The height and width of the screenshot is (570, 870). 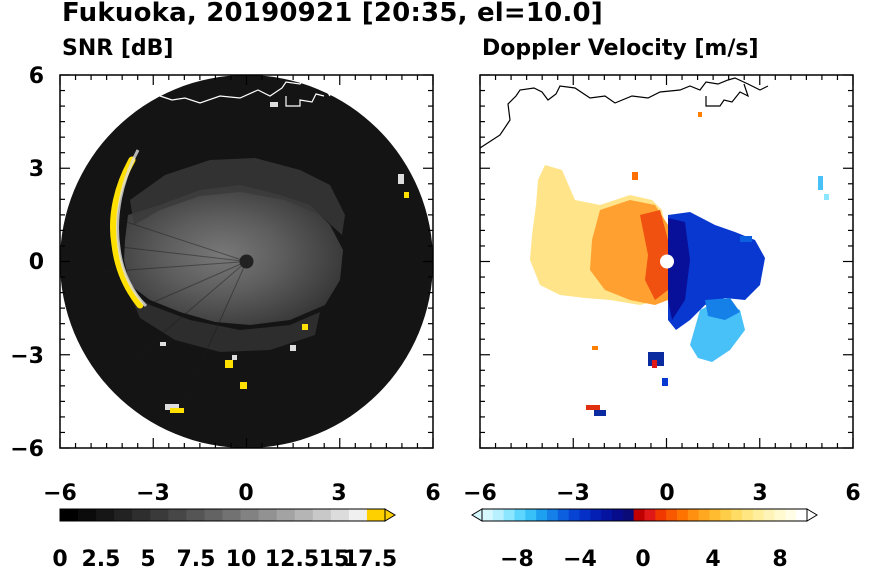 What do you see at coordinates (147, 558) in the screenshot?
I see `snr-colorbar-label: 5` at bounding box center [147, 558].